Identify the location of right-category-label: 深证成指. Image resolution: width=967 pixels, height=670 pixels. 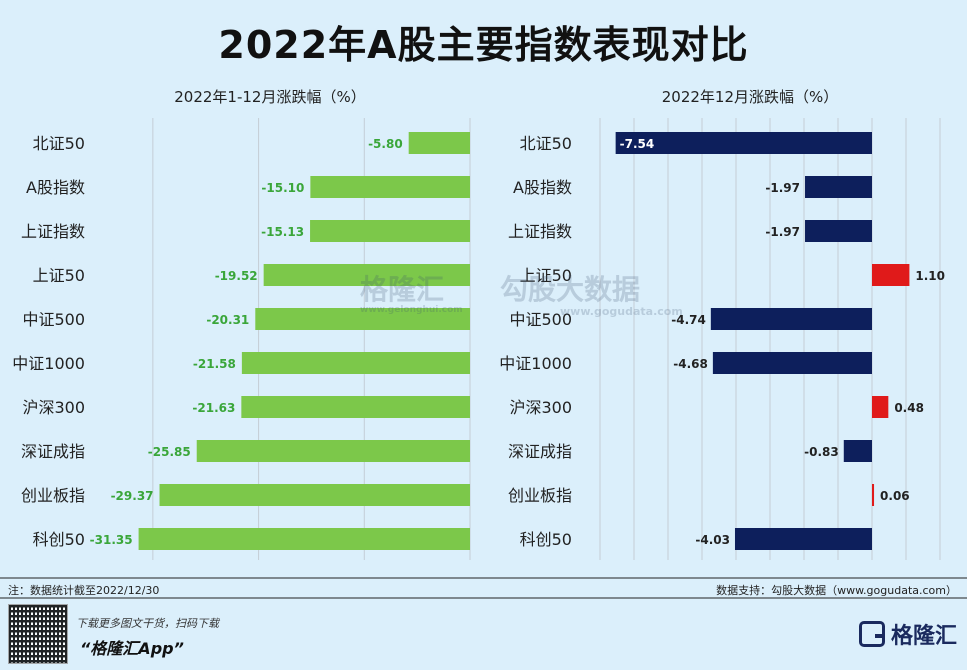
(540, 451).